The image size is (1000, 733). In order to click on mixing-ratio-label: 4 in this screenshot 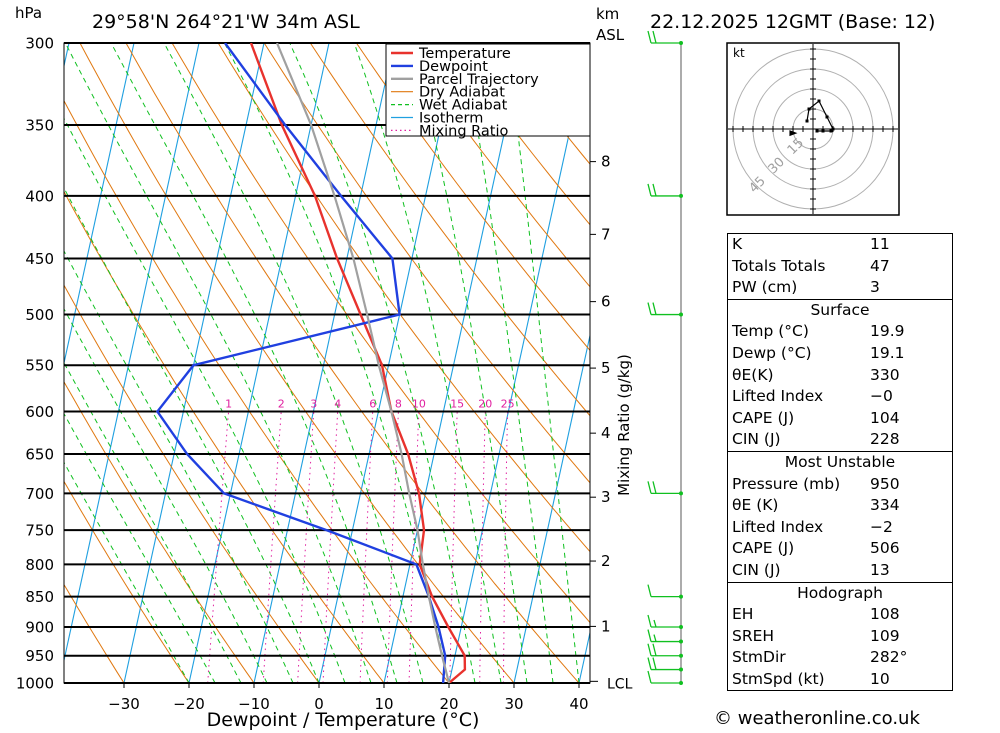, I will do `click(337, 404)`.